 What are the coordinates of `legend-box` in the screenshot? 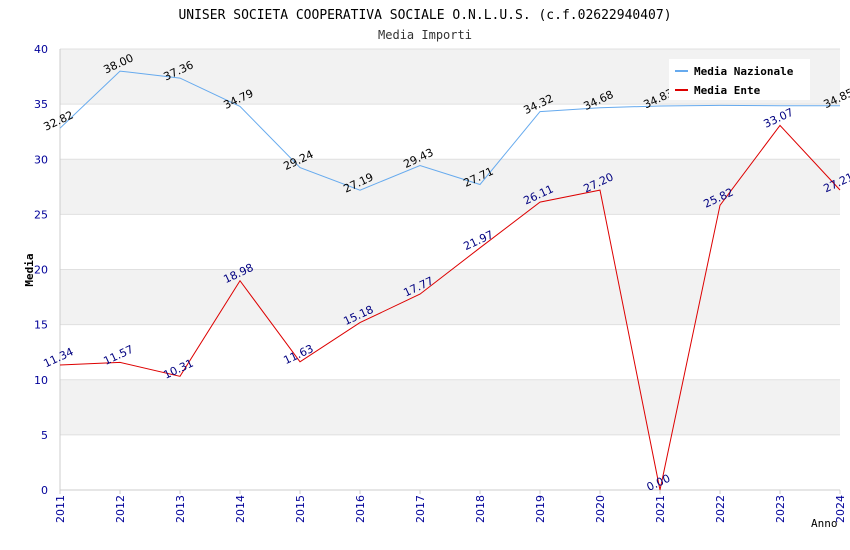 It's located at (739, 79).